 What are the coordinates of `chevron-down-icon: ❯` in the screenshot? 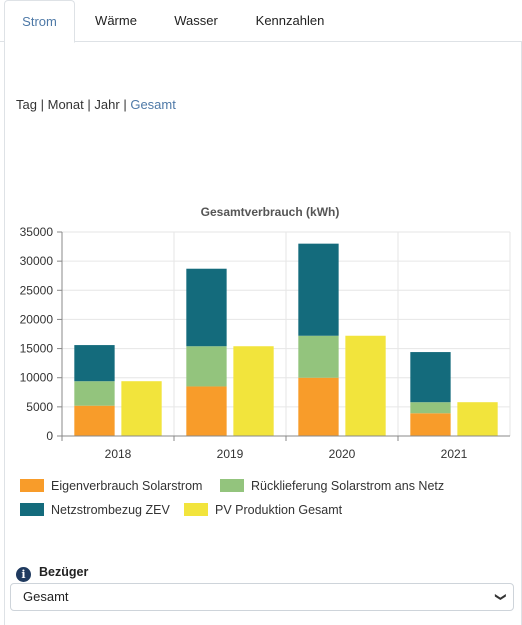 It's located at (500, 597).